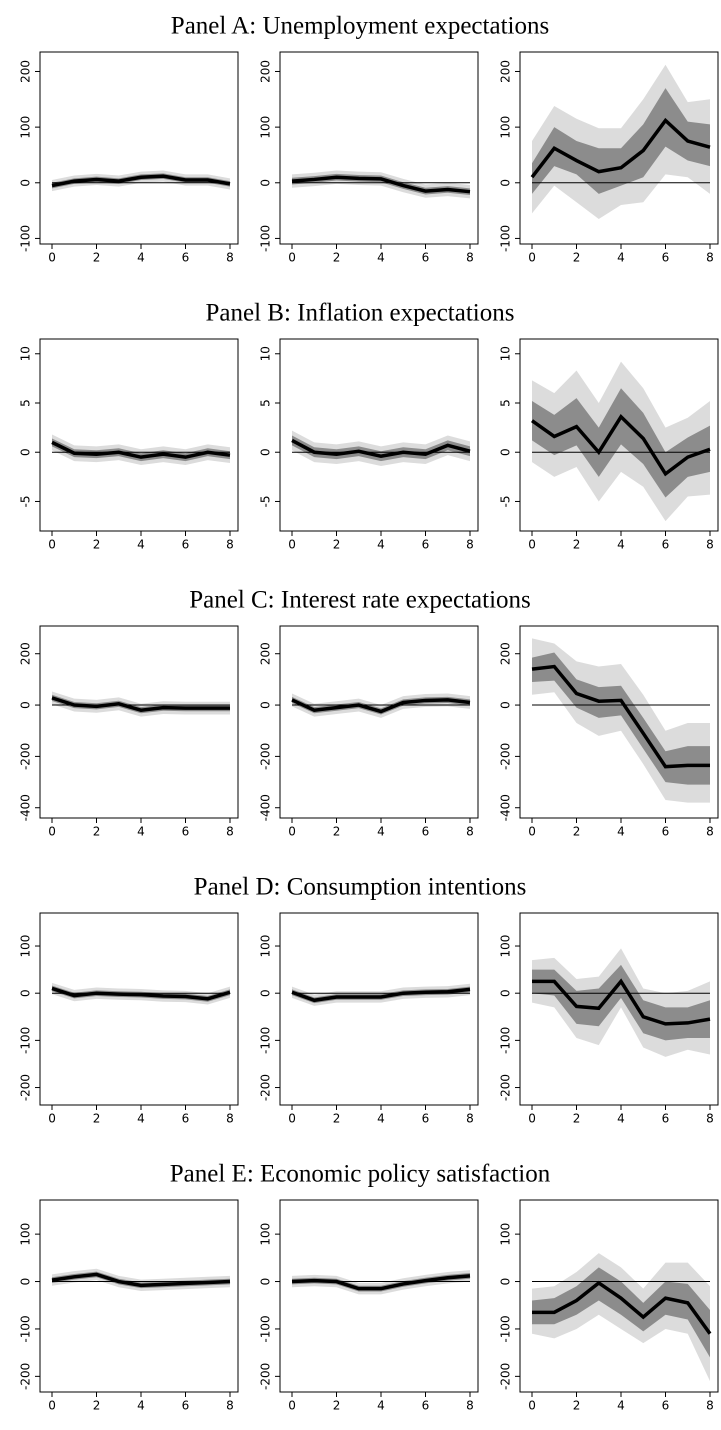 The width and height of the screenshot is (721, 1430). Describe the element at coordinates (360, 1174) in the screenshot. I see `panel-title: Panel E: Economic policy satisfaction` at that location.